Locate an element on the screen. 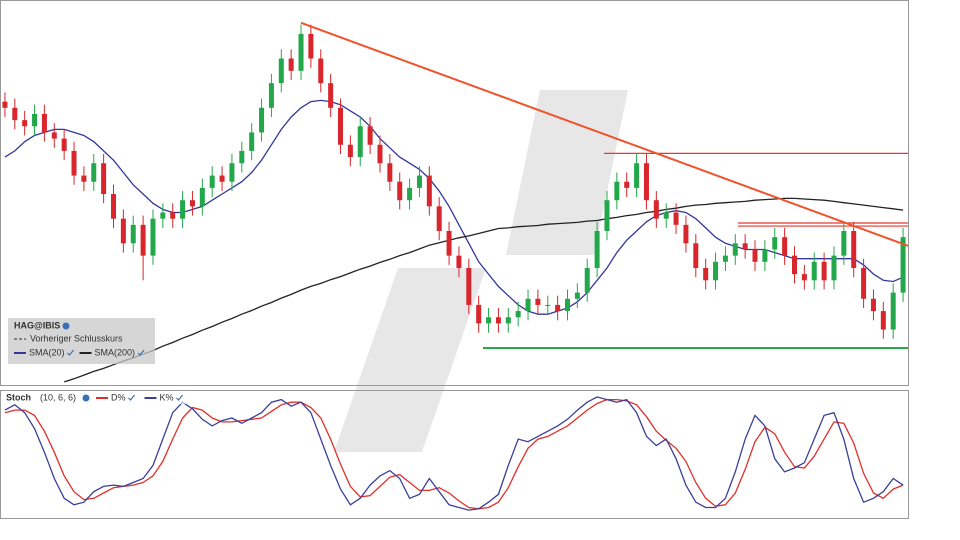  legend-label: Vorheriger Schlusskurs is located at coordinates (76, 338).